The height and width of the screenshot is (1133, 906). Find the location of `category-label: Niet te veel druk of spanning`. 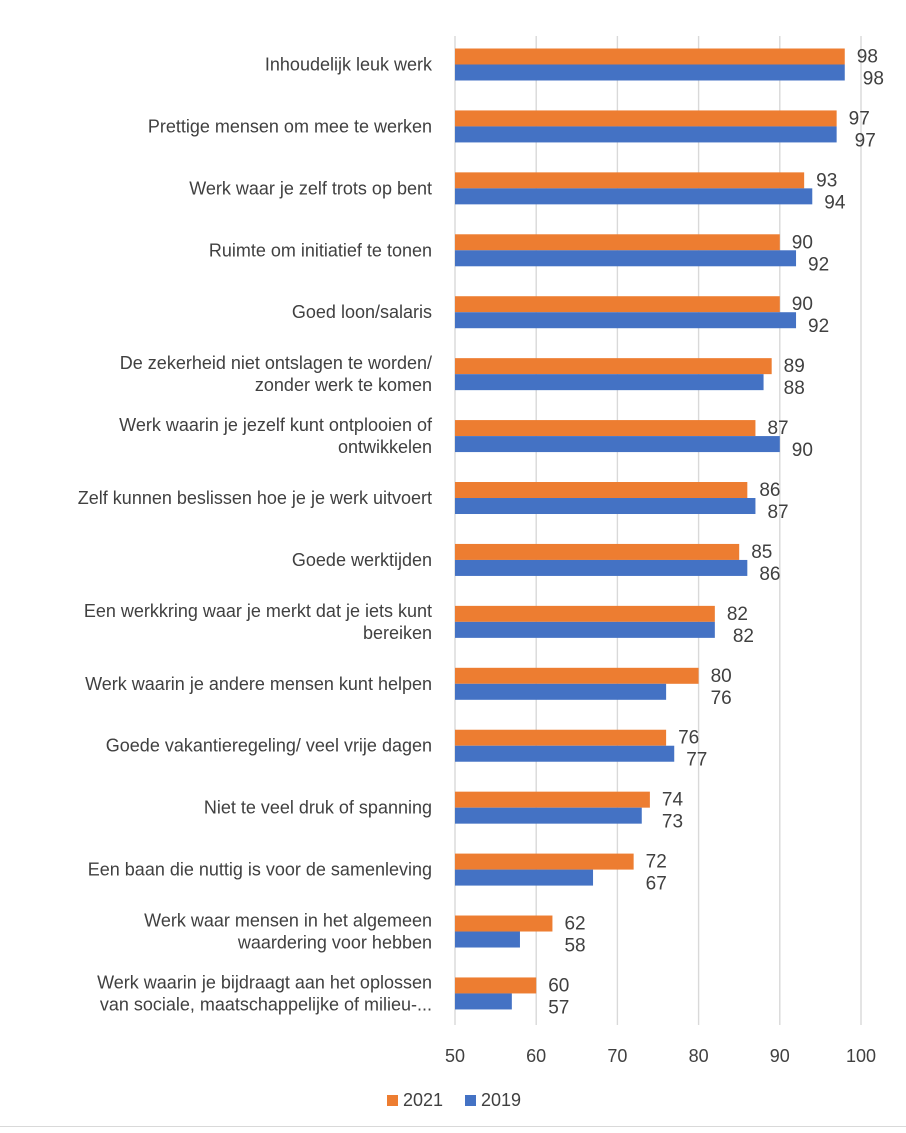

category-label: Niet te veel druk of spanning is located at coordinates (318, 808).